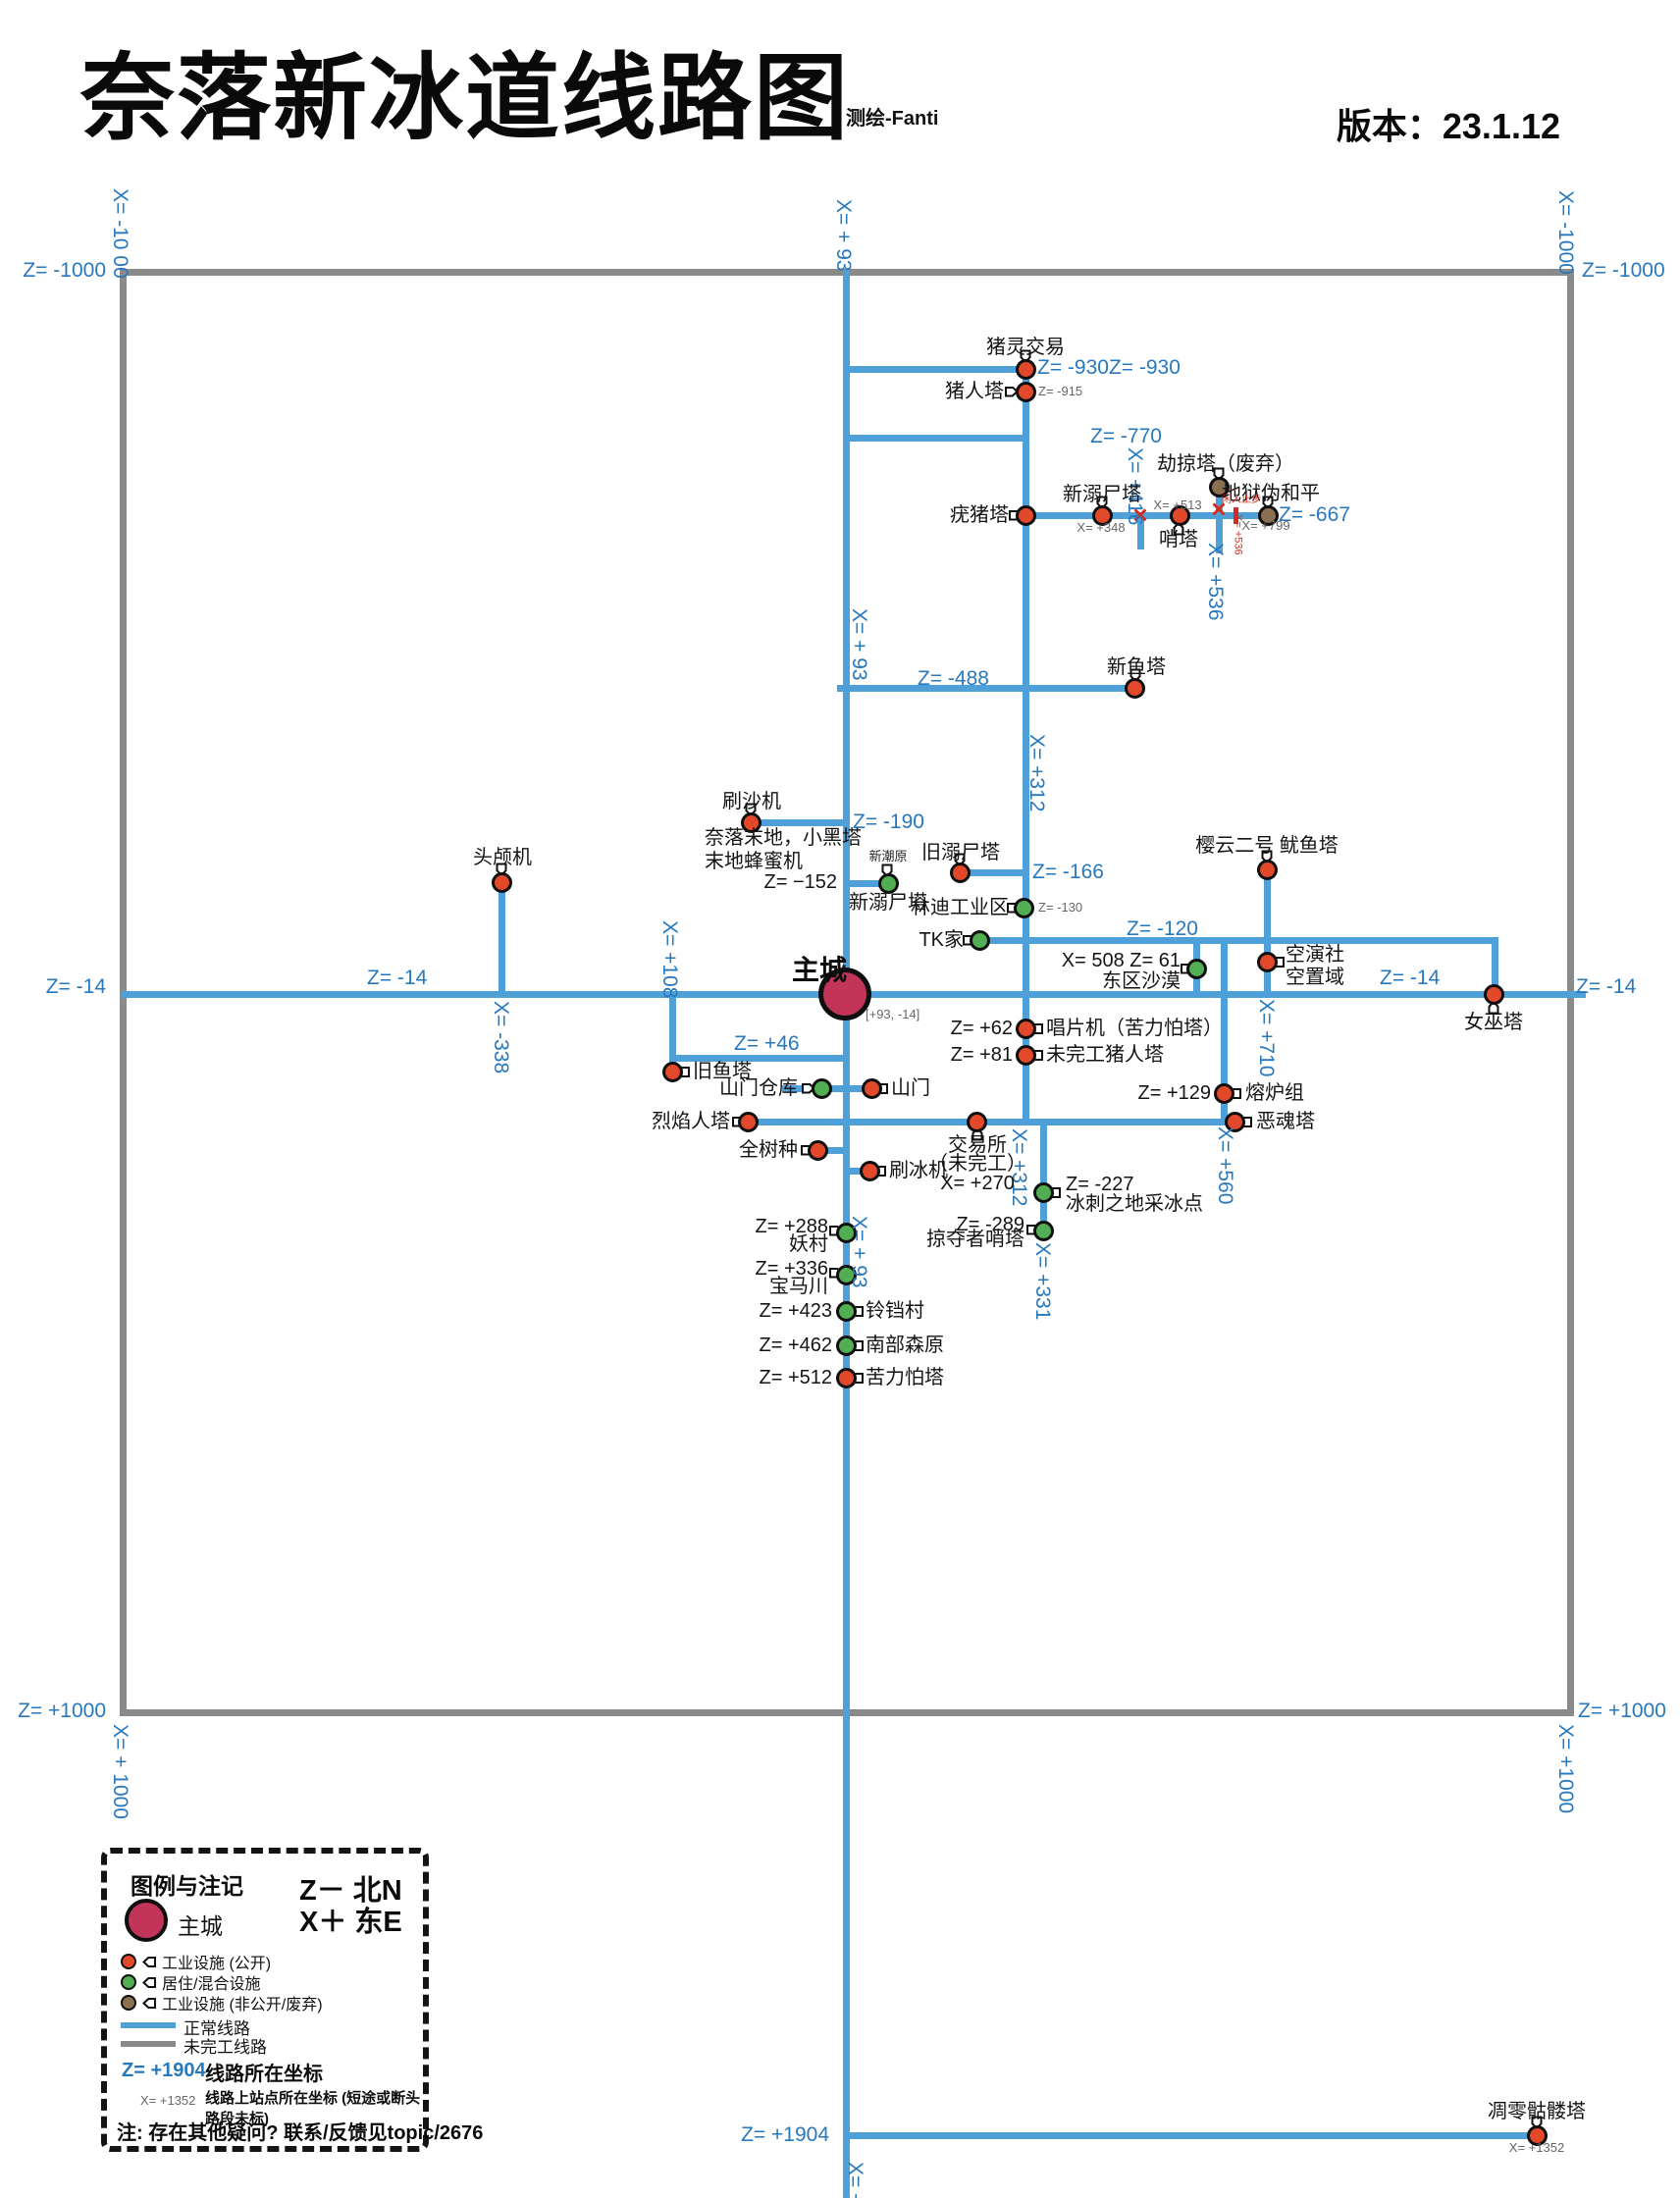  Describe the element at coordinates (168, 2100) in the screenshot. I see `station-coord-sample: X= +1352` at that location.